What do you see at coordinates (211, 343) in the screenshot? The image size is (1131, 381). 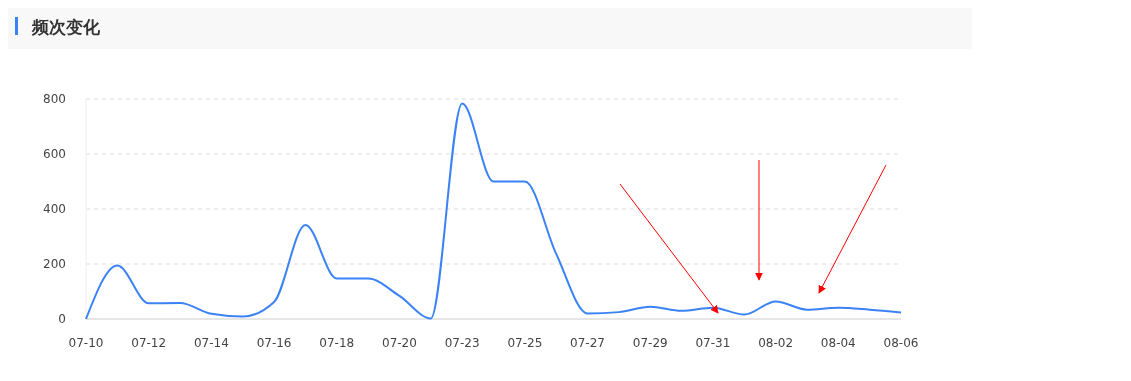 I see `x-tick-label: 07-14` at bounding box center [211, 343].